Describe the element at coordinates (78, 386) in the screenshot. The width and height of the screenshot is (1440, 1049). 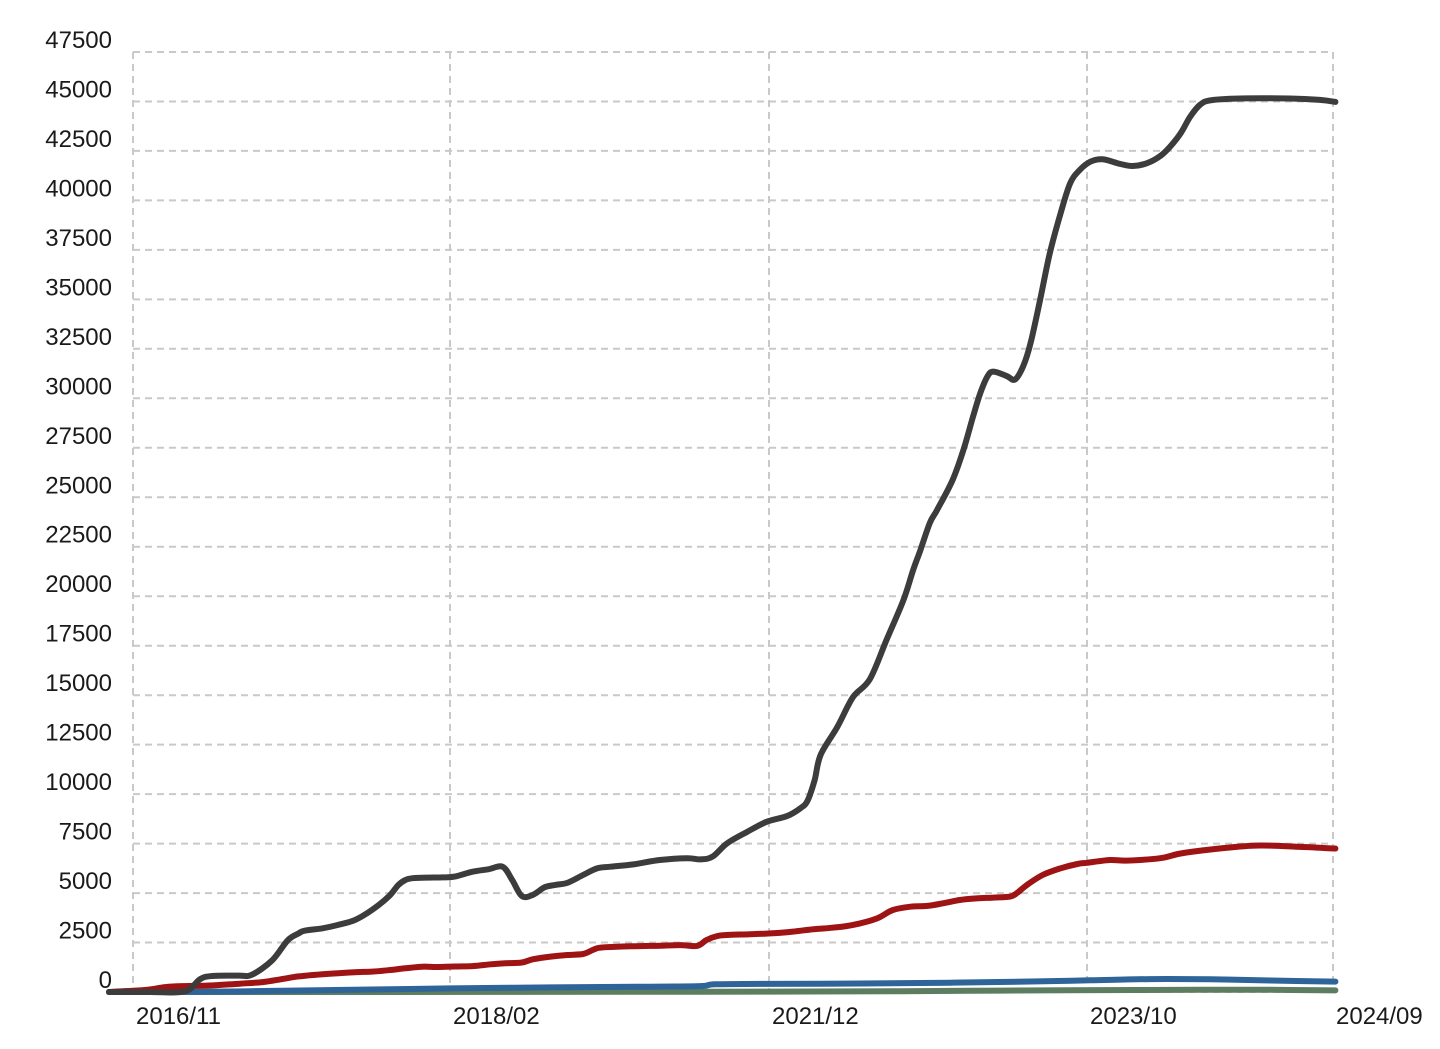
I see `y-tick-label: 30000` at that location.